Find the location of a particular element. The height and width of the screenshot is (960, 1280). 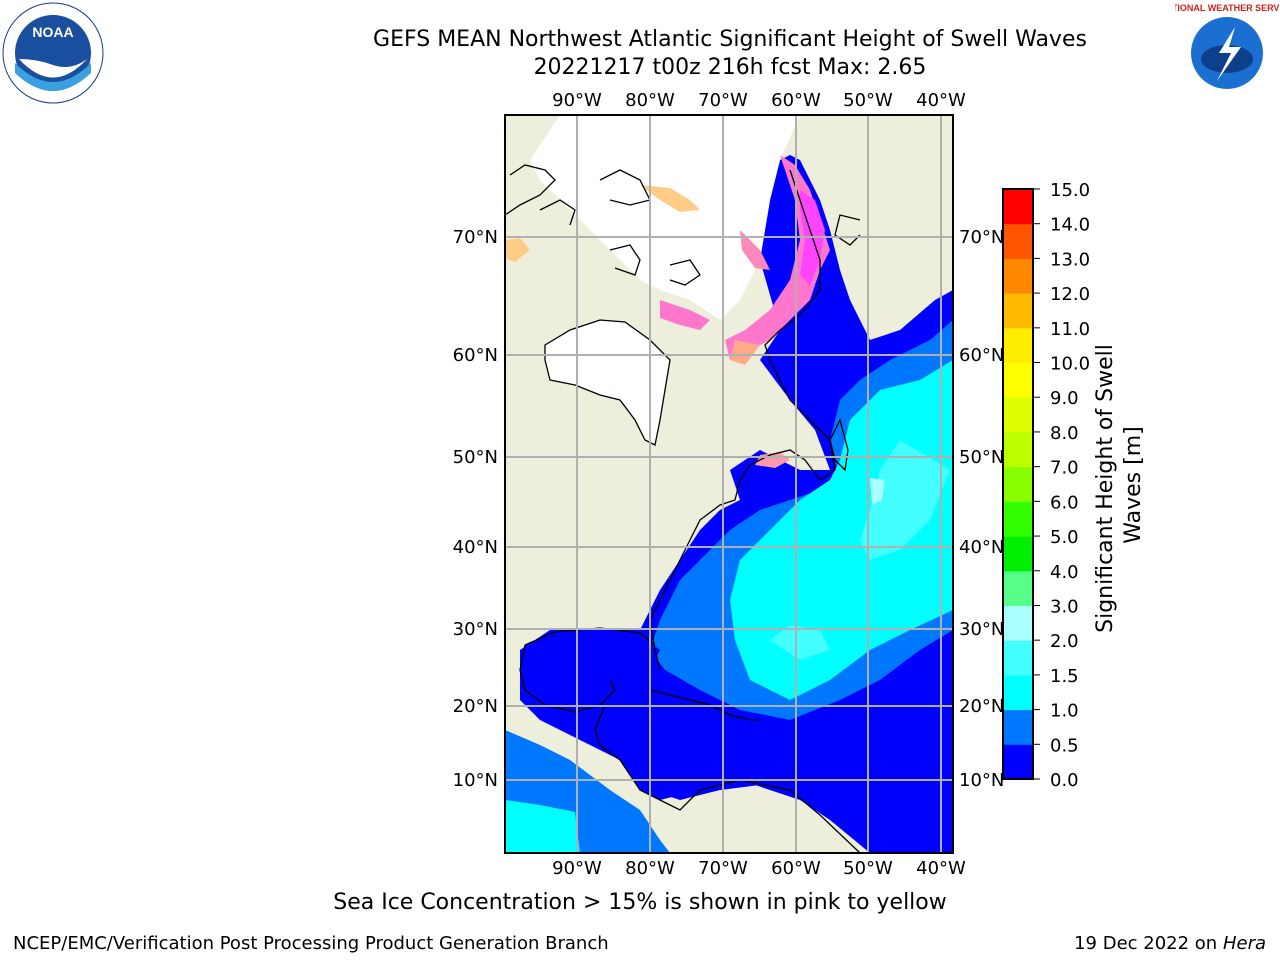

lat-labels-left: 70°N 60°N 50°N 40°N 30°N 20°N 10°N is located at coordinates (475, 509).